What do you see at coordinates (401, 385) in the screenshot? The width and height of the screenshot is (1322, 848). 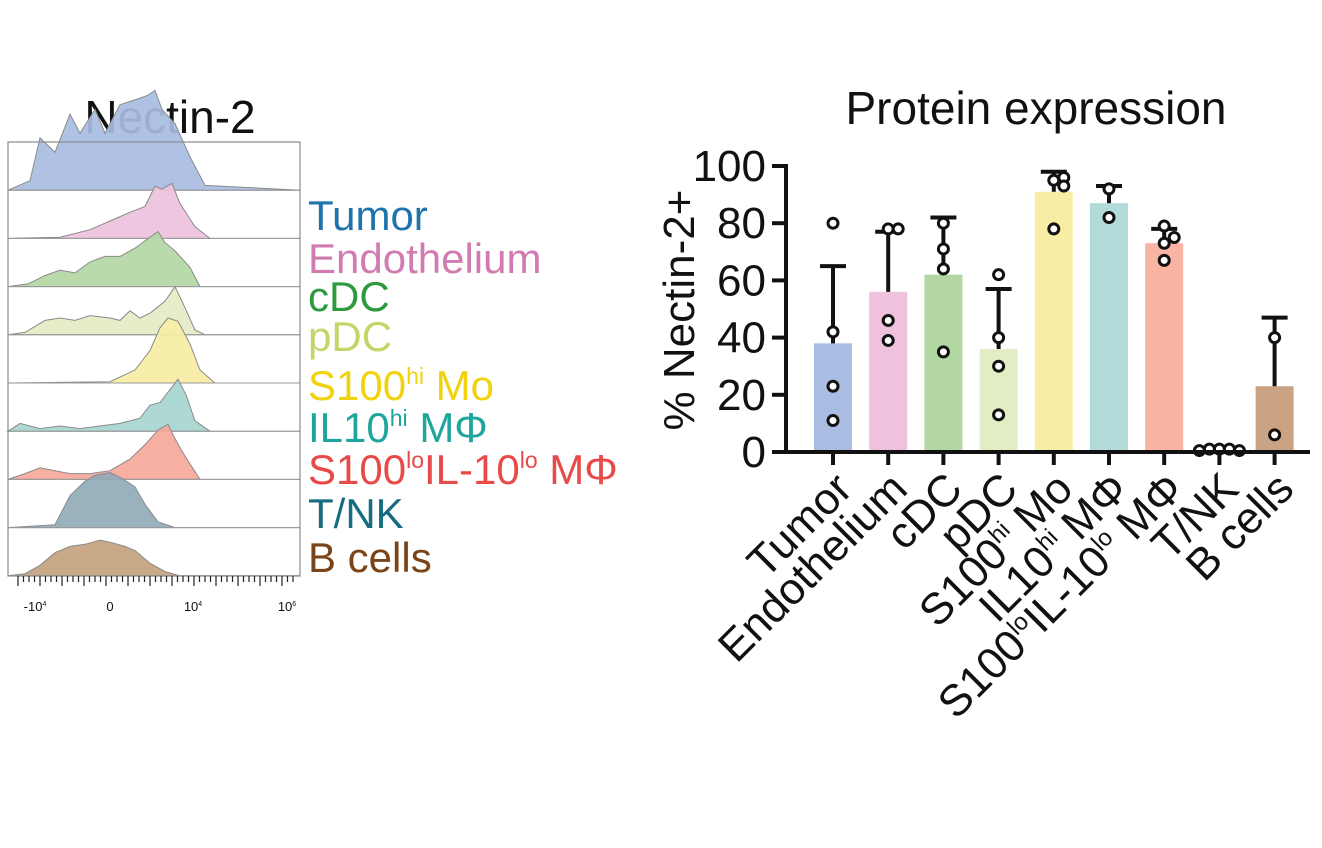 I see `legend-label-4: S100hi Mo` at bounding box center [401, 385].